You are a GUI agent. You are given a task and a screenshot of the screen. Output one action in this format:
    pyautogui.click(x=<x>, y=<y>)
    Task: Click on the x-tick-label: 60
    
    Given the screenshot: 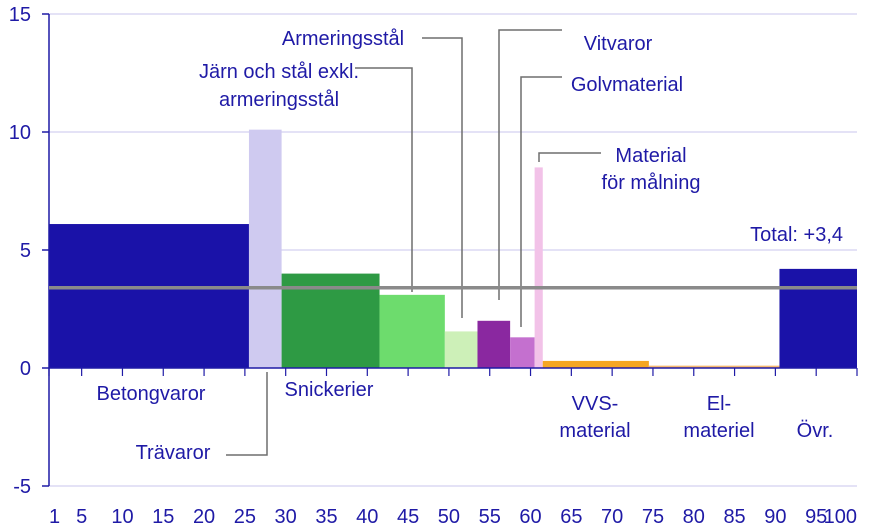 What is the action you would take?
    pyautogui.click(x=530, y=517)
    